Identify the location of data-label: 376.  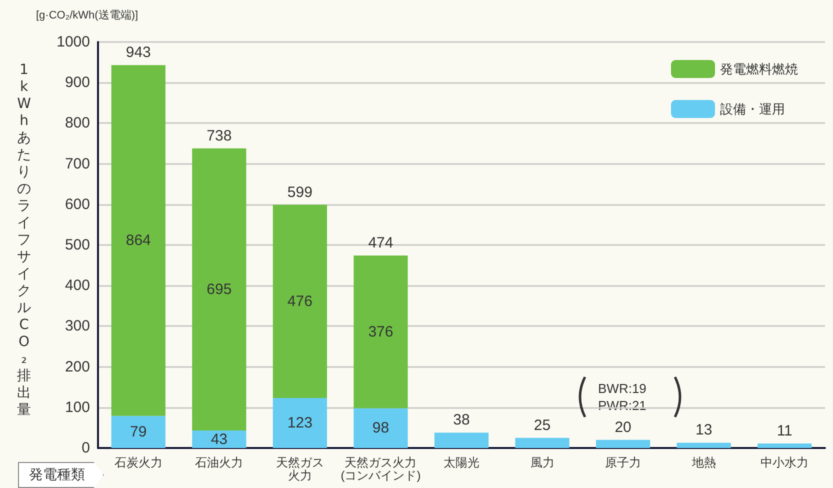
(381, 331).